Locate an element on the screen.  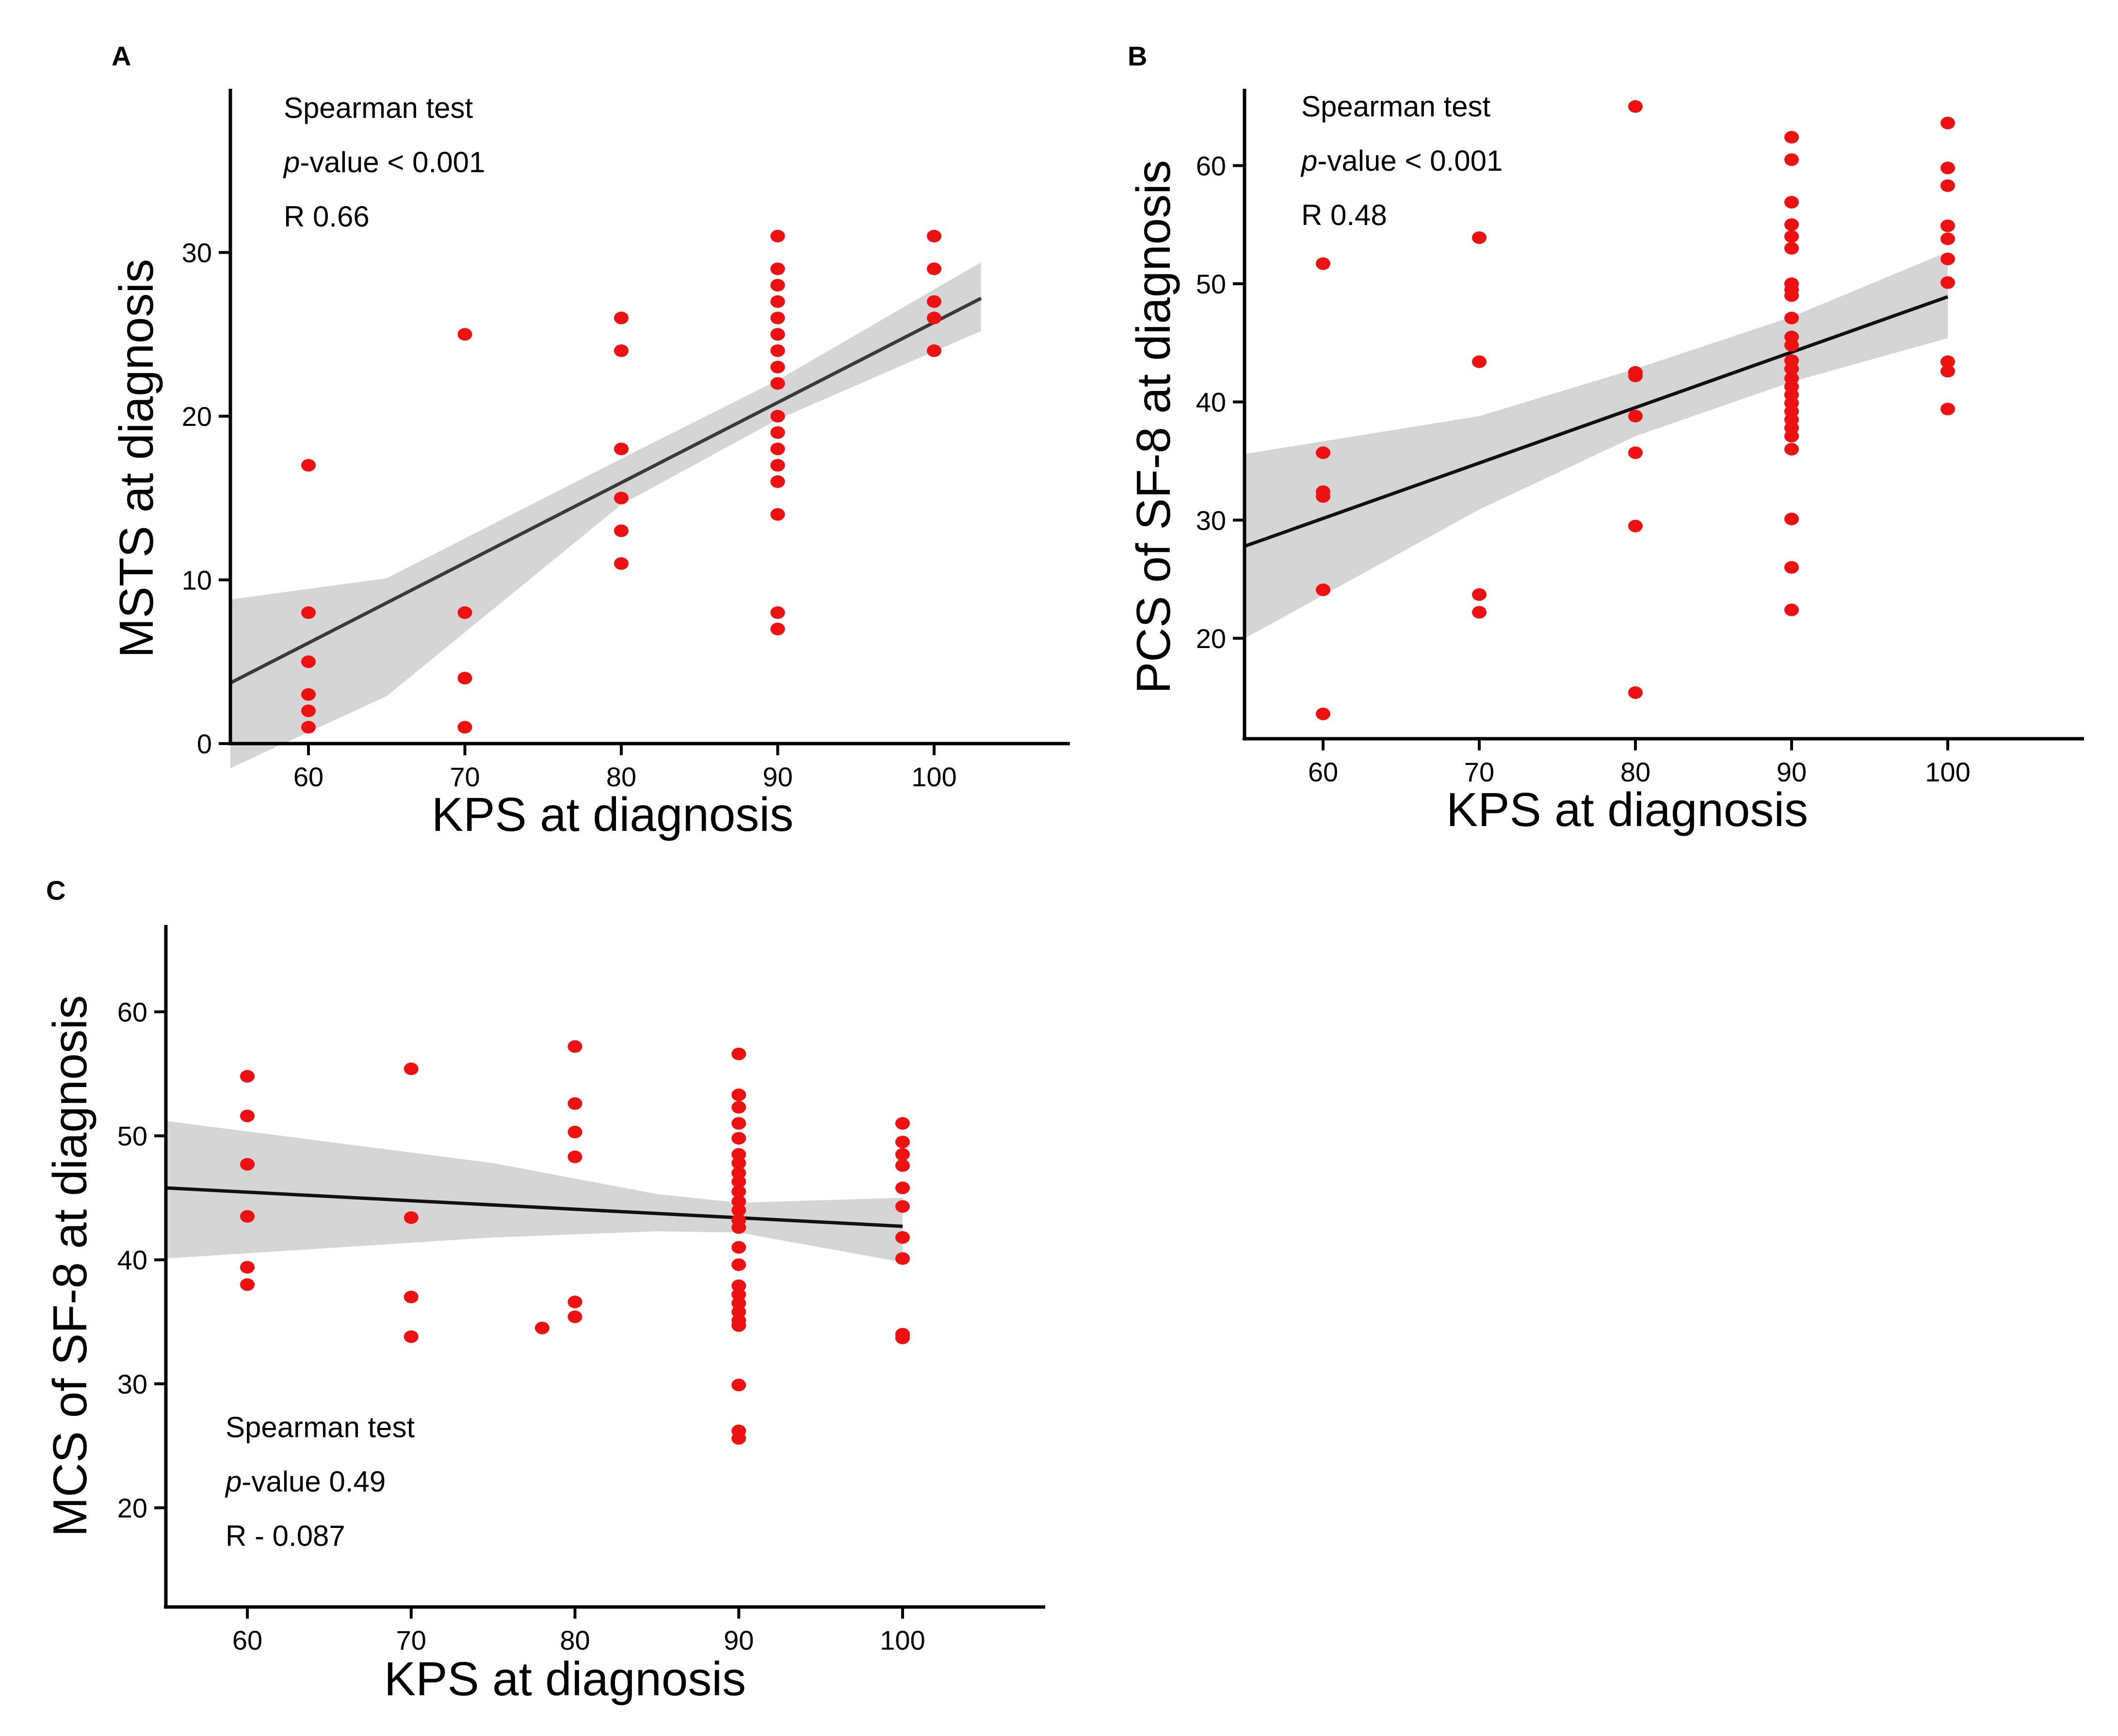
panel-c-label: C is located at coordinates (56, 890).